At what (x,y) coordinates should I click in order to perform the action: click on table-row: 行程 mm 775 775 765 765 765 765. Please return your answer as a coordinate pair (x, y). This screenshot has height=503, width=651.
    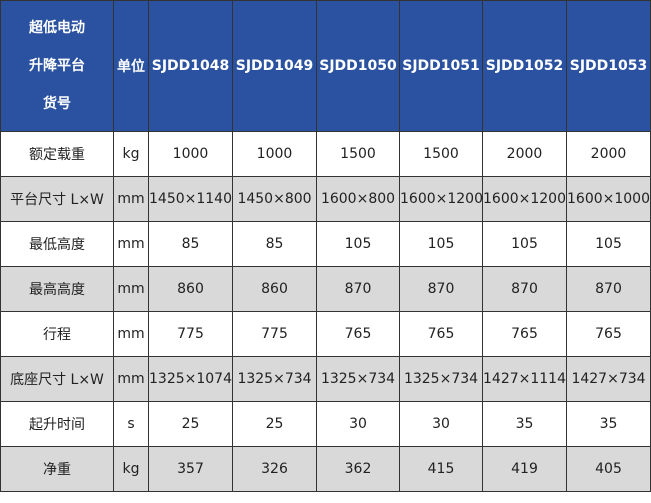
    Looking at the image, I should click on (325, 334).